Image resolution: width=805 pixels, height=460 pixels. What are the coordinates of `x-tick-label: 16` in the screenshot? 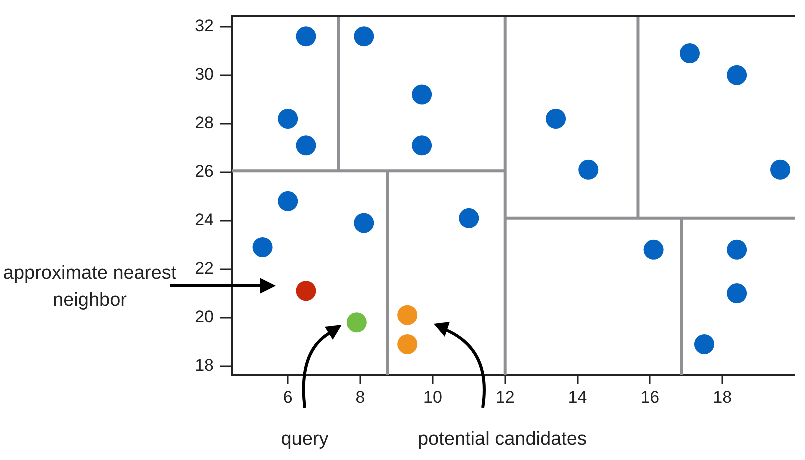 It's located at (650, 397).